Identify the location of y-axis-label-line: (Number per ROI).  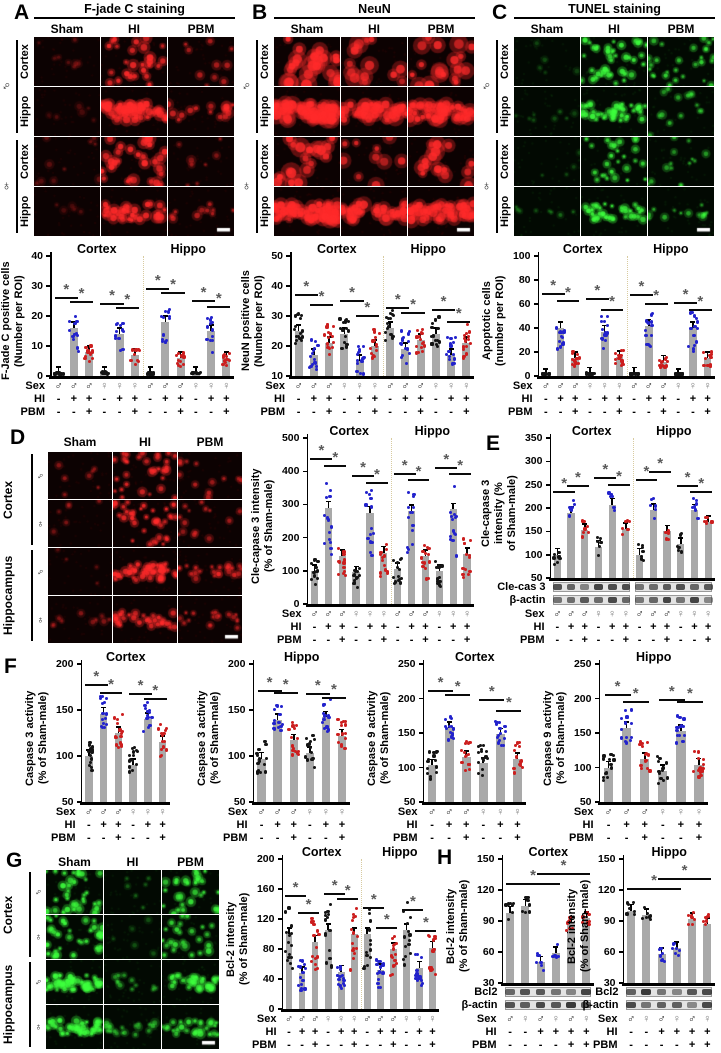
(19, 321).